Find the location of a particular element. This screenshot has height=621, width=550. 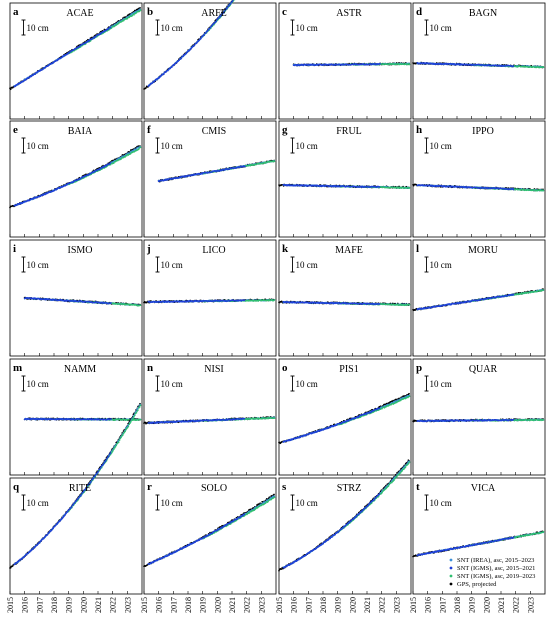

panel-letter: g is located at coordinates (285, 130).